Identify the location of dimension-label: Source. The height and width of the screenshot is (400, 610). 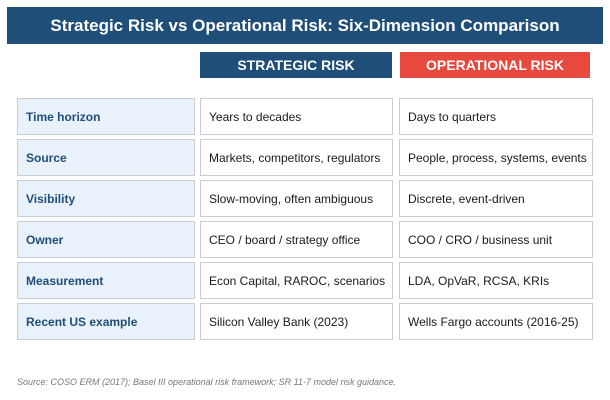
(106, 157).